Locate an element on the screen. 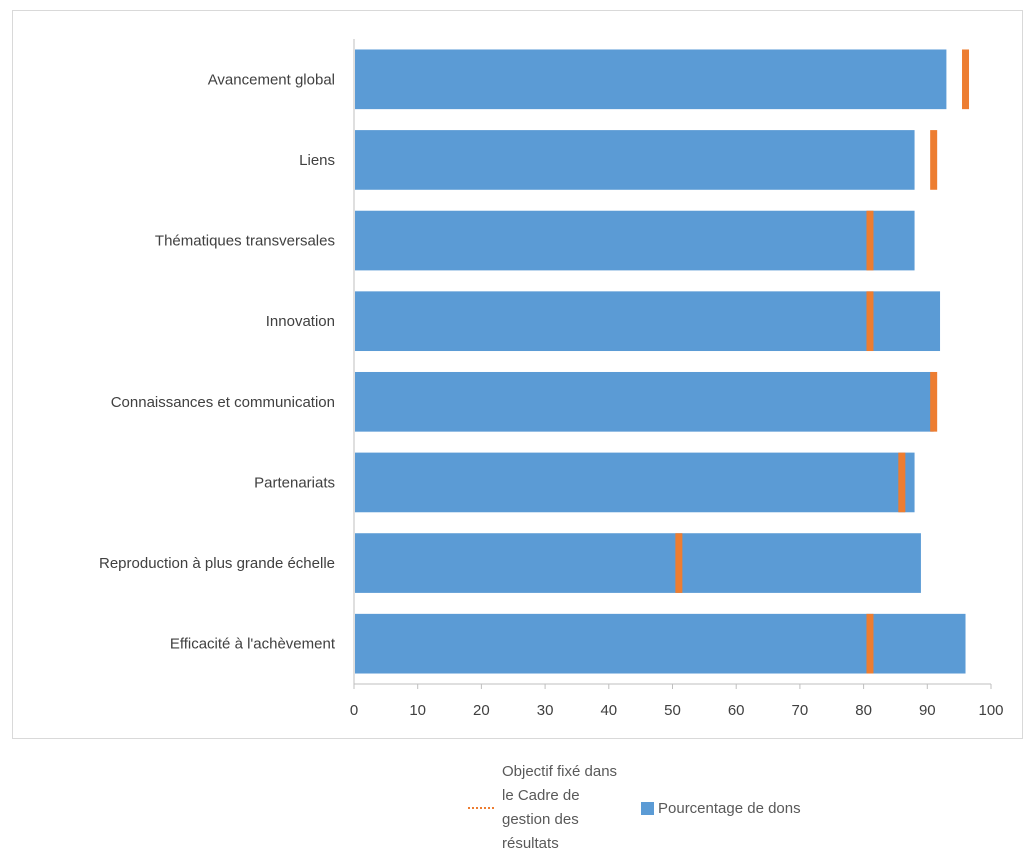 The height and width of the screenshot is (868, 1026). x-tick-label: 40 is located at coordinates (608, 710).